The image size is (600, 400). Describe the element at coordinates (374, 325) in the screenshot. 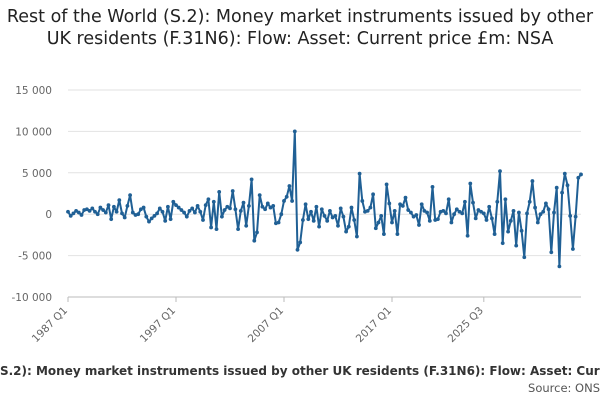

I see `x-tick-label: 2017 Q1` at that location.